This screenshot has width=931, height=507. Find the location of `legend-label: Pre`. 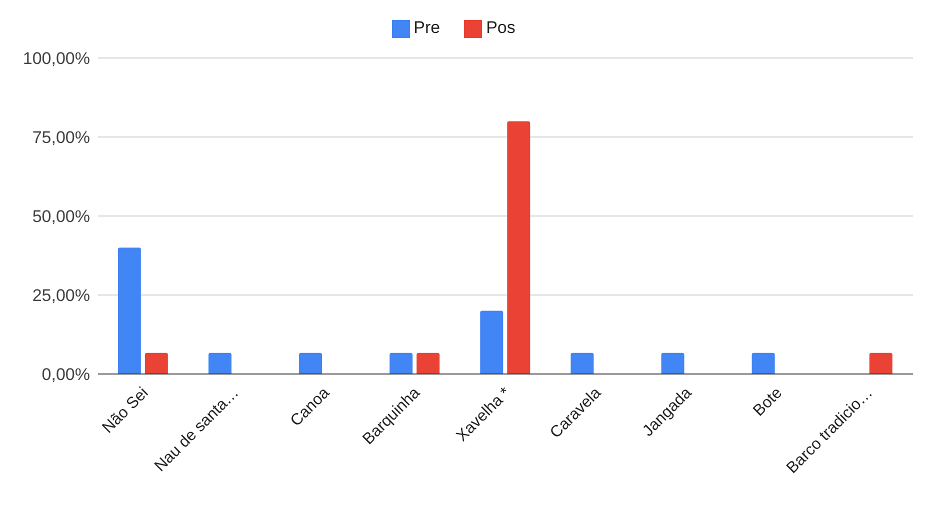

legend-label: Pre is located at coordinates (427, 27).